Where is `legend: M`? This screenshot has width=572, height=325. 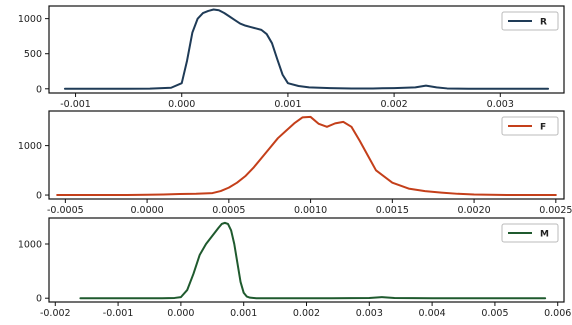 legend: M is located at coordinates (530, 233).